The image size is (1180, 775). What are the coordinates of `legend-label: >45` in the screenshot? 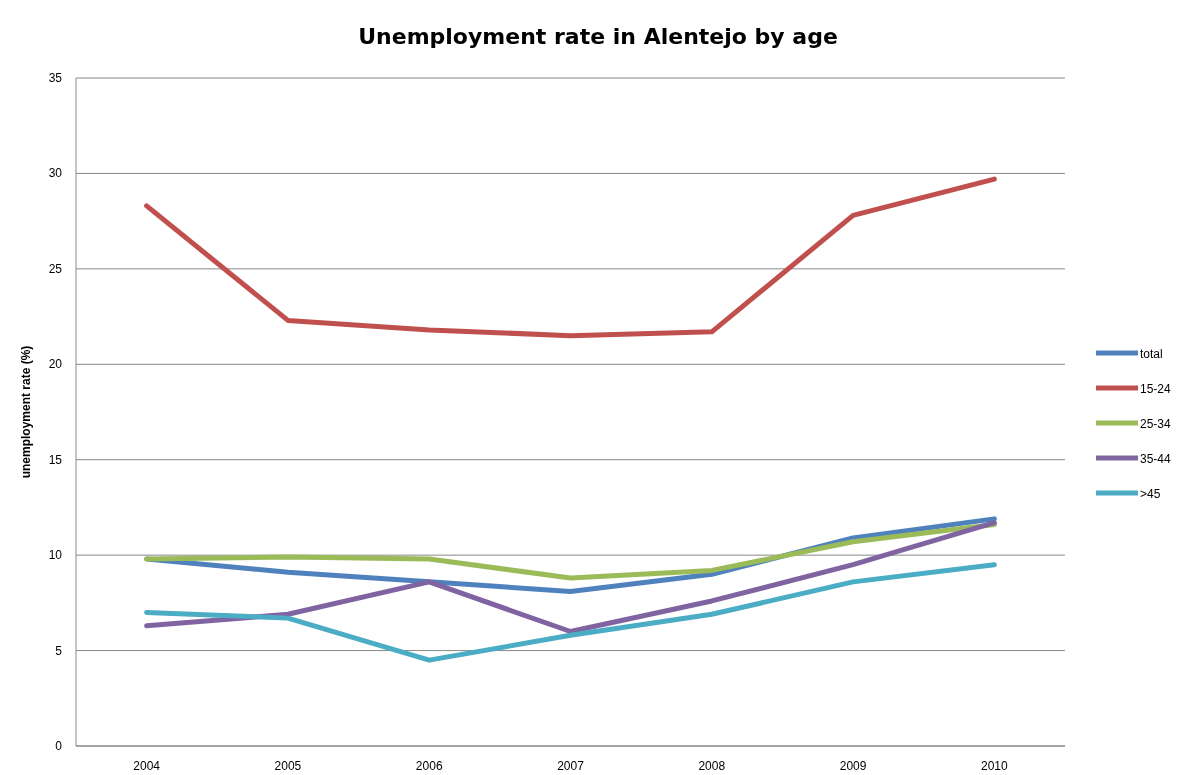 It's located at (1150, 494).